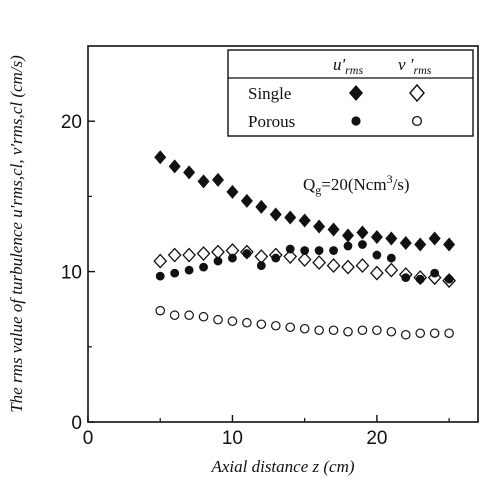  I want to click on legend-marker-single-u, so click(356, 93).